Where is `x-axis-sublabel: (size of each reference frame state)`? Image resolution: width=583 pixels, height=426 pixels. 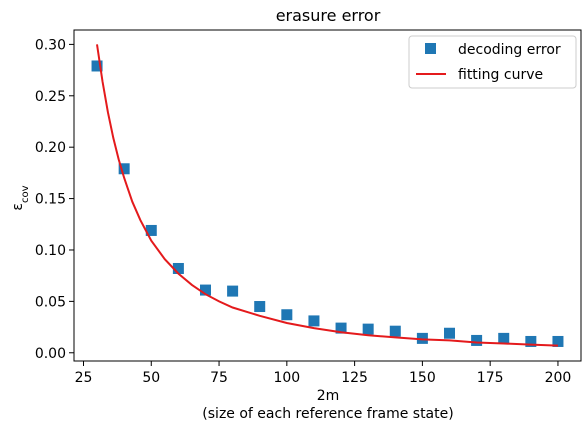
x-axis-sublabel: (size of each reference frame state) is located at coordinates (327, 414).